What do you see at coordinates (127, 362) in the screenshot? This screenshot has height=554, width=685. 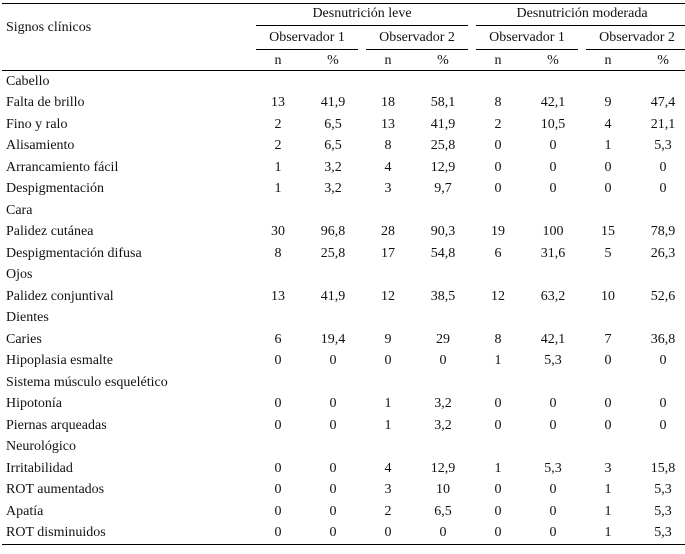 I see `sign-label: Hipoplasia esmalte` at bounding box center [127, 362].